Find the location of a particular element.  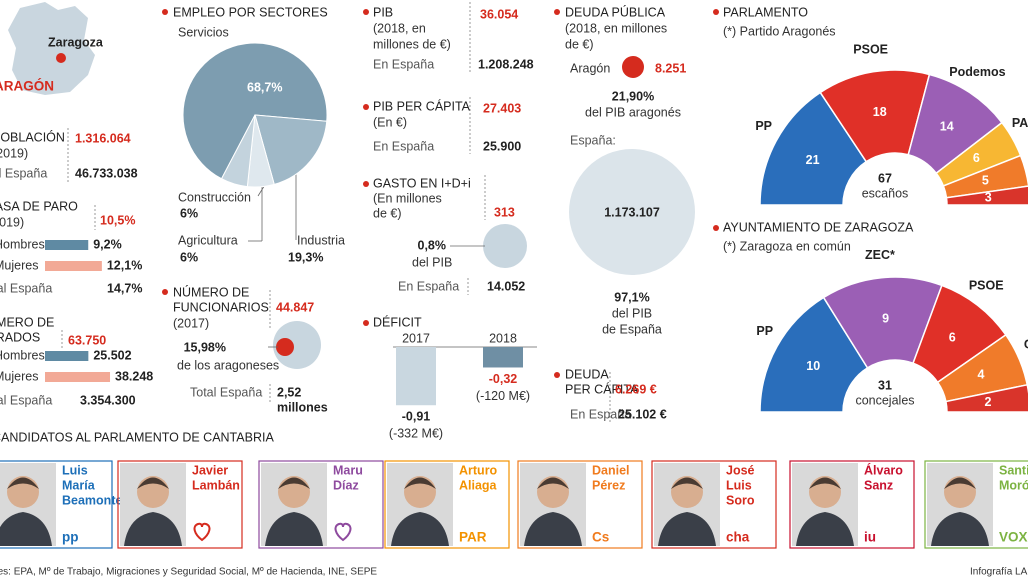

label: En España is located at coordinates (403, 146).